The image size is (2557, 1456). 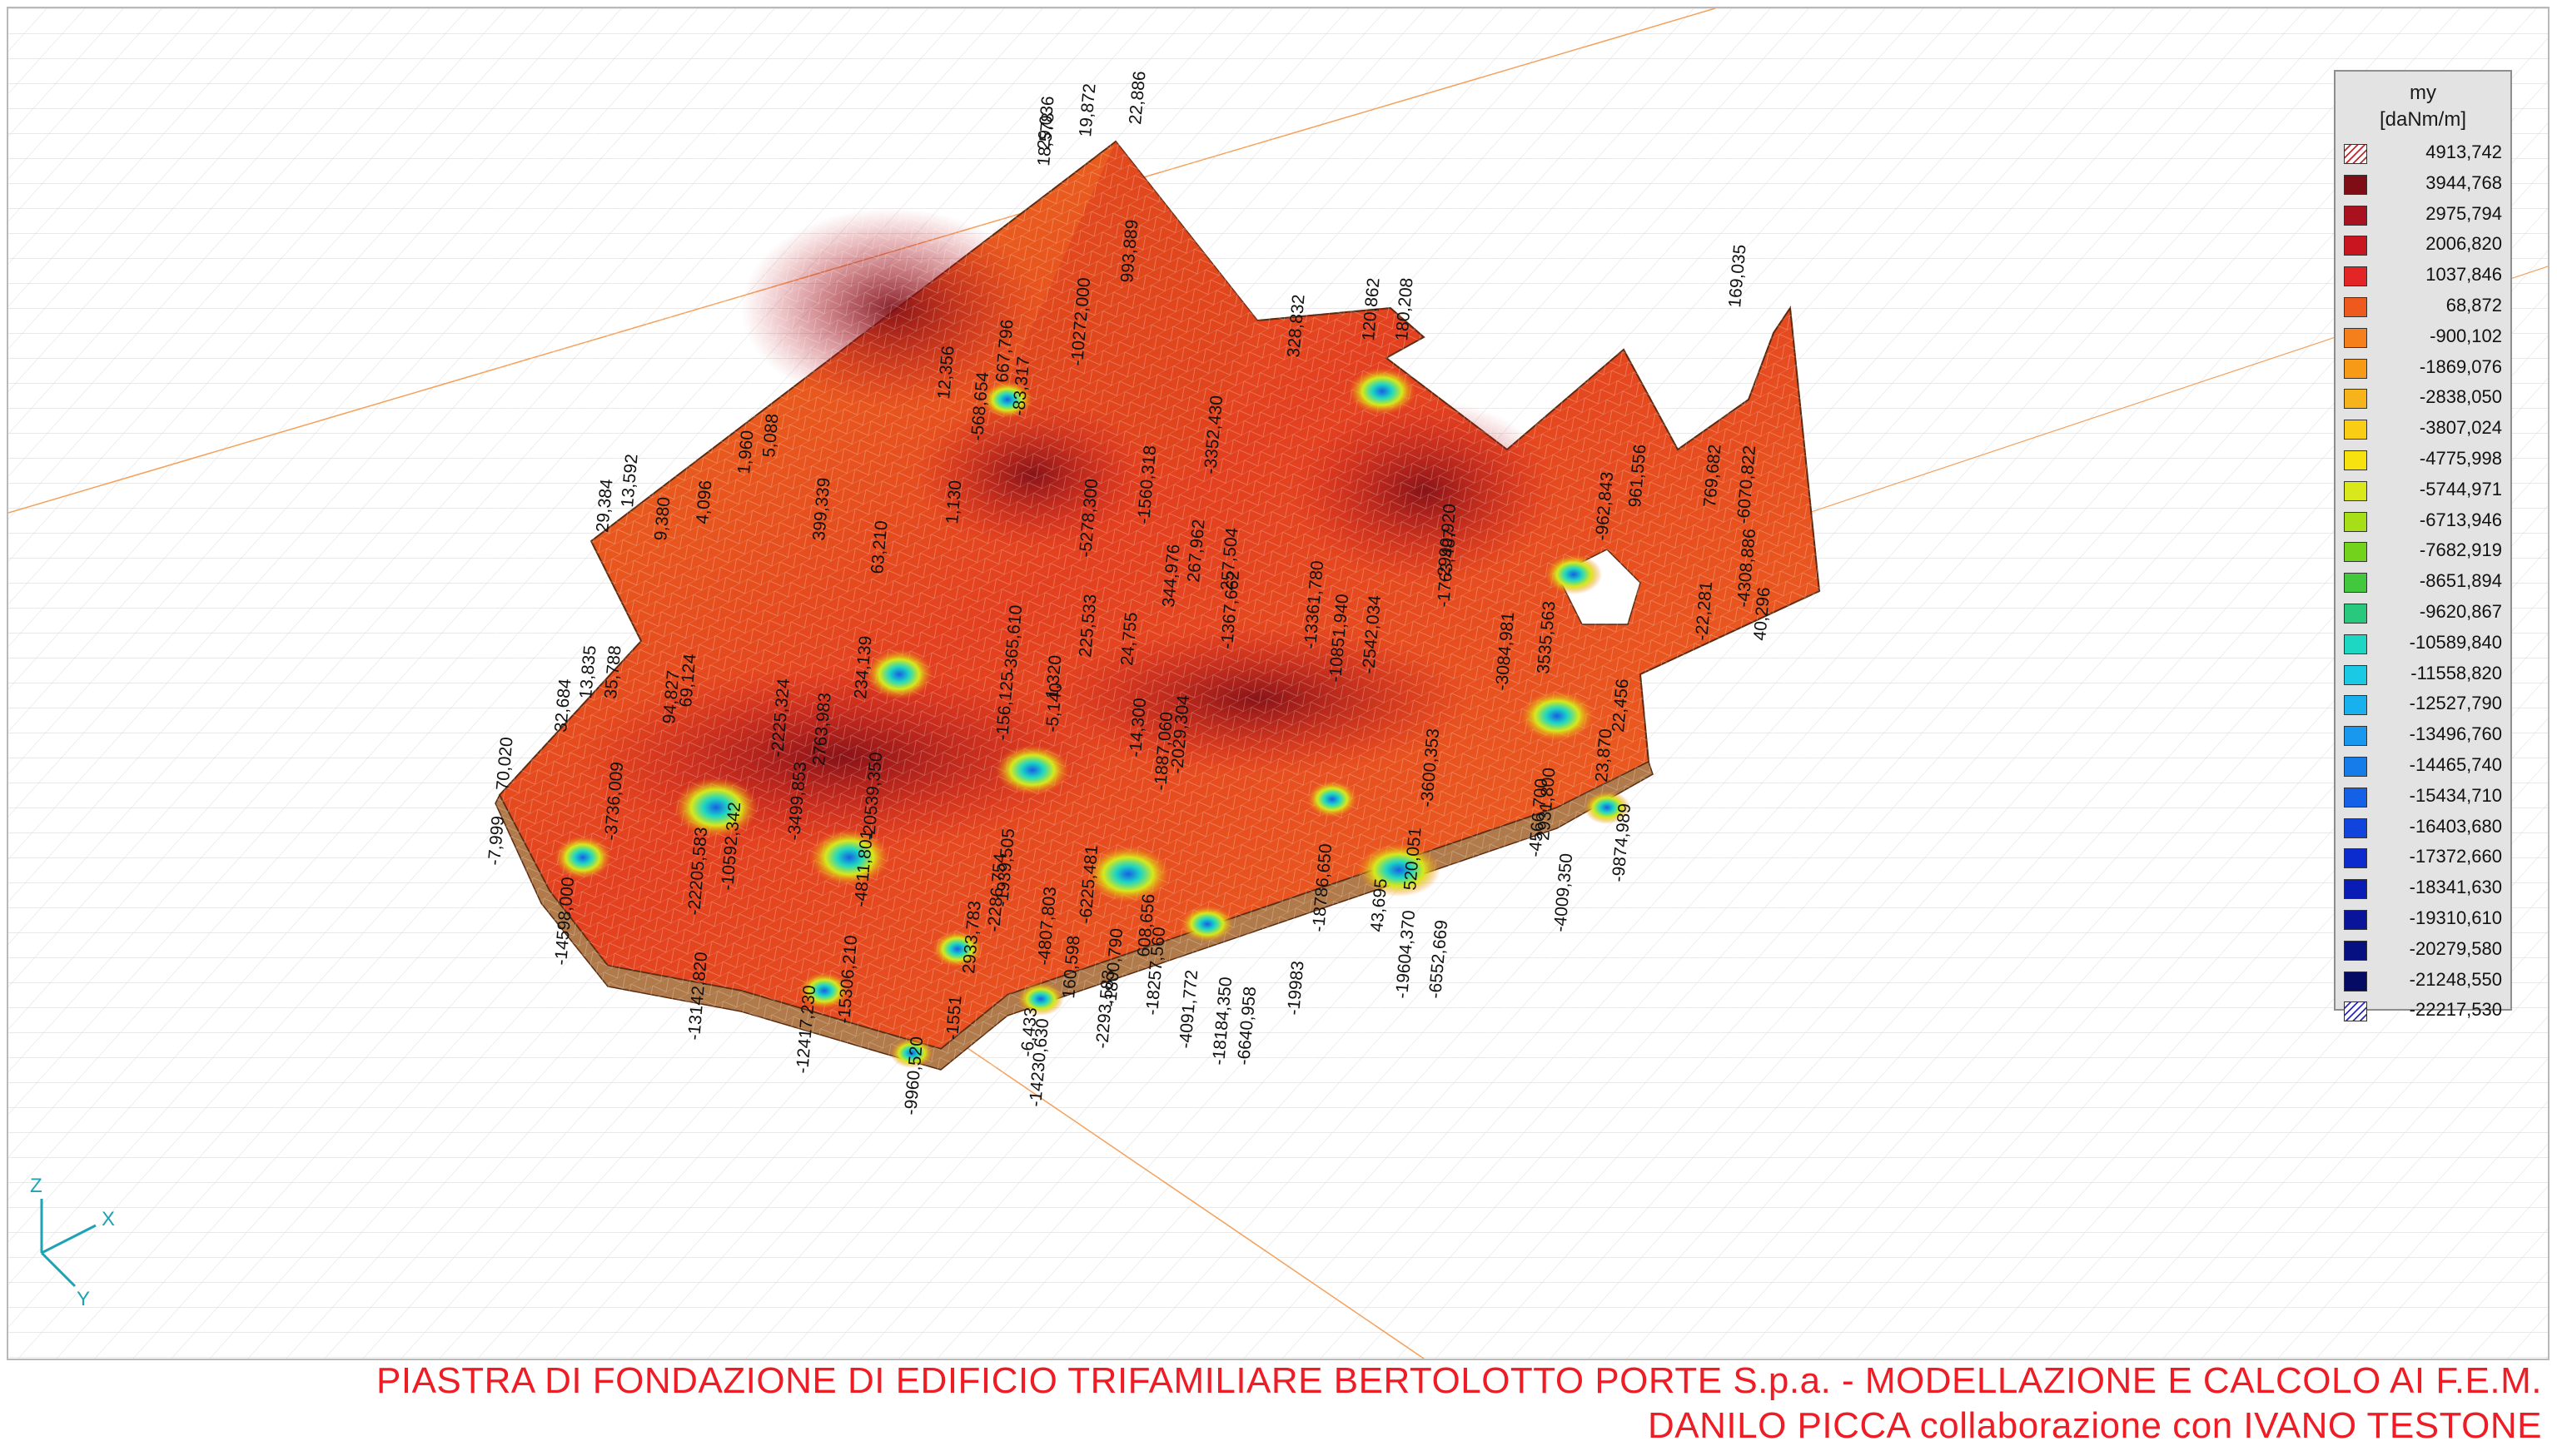 I want to click on legend-row: -20279,580, so click(x=2425, y=949).